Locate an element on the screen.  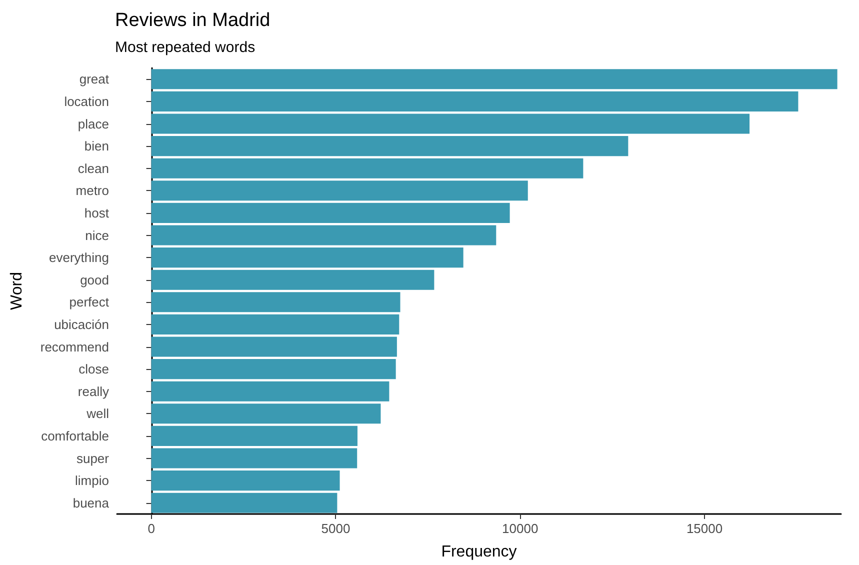
y-tick-label: close is located at coordinates (93, 369).